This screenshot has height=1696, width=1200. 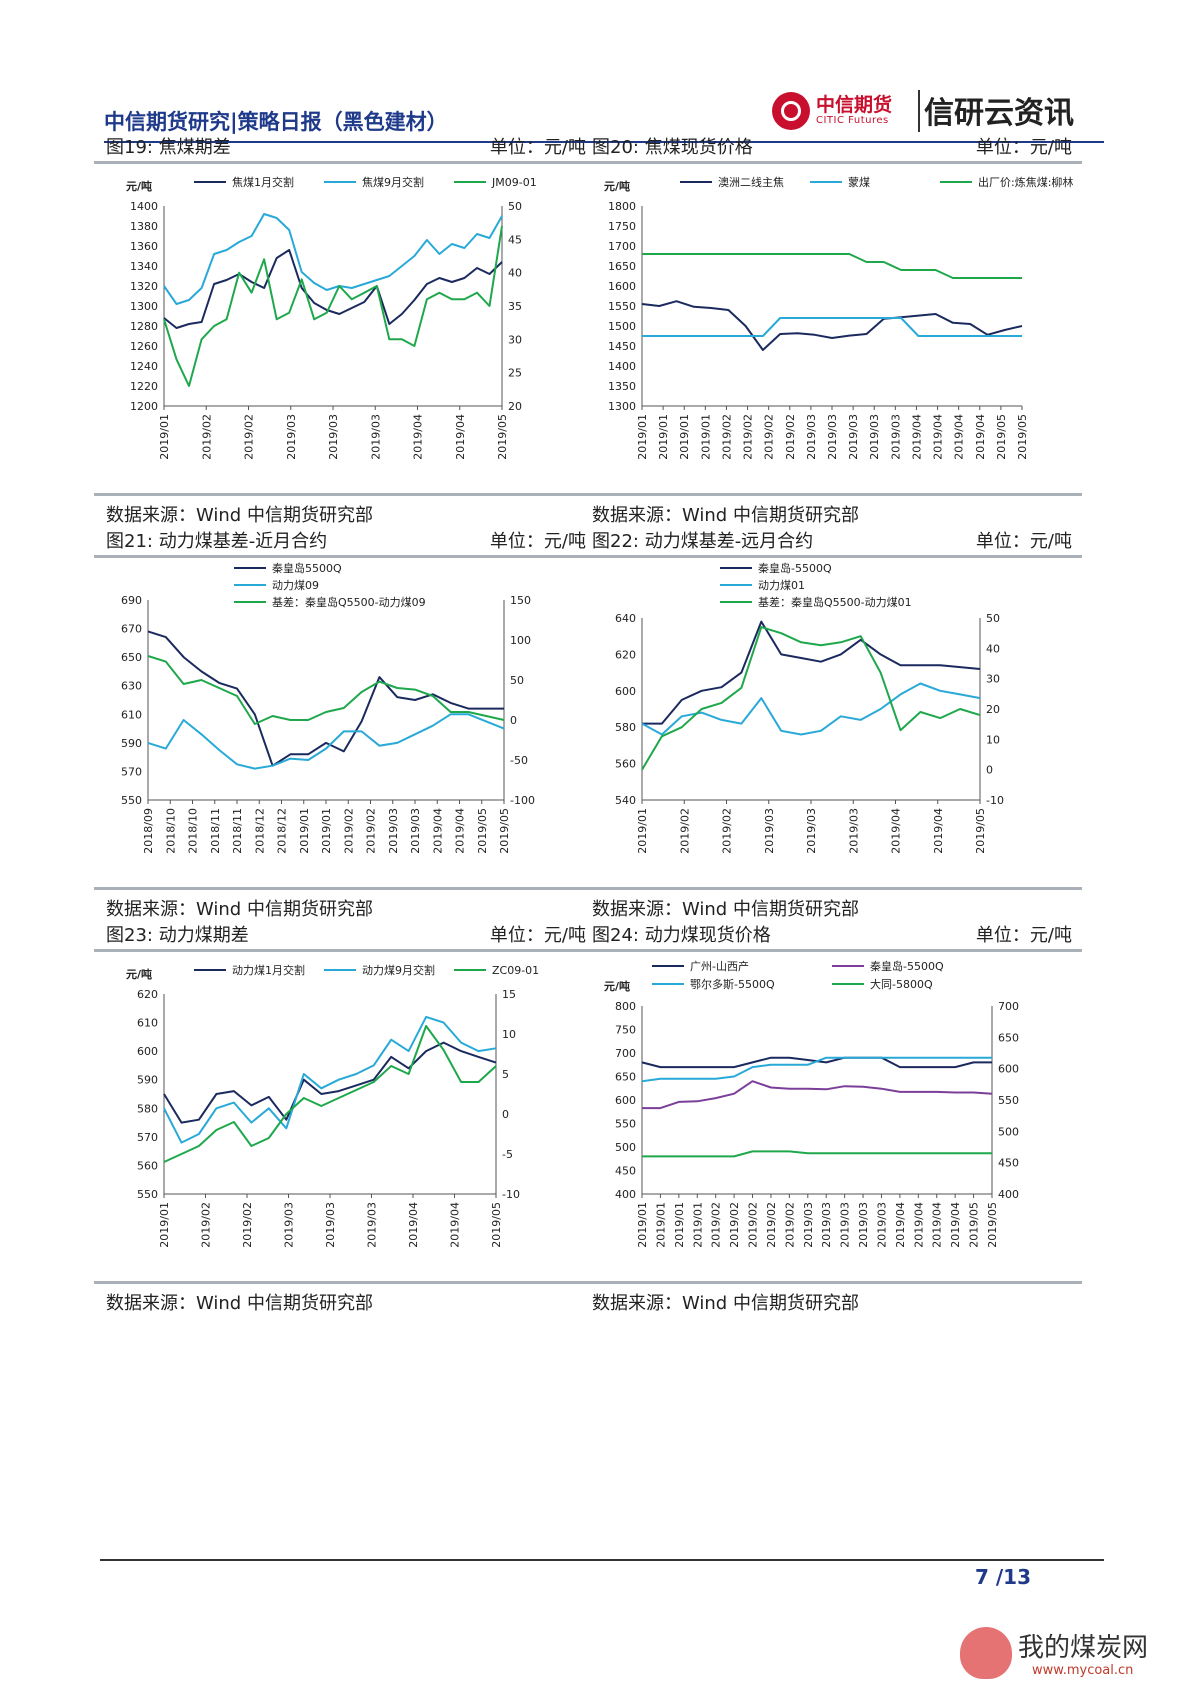 I want to click on y-tick-label: 1380, so click(x=144, y=226).